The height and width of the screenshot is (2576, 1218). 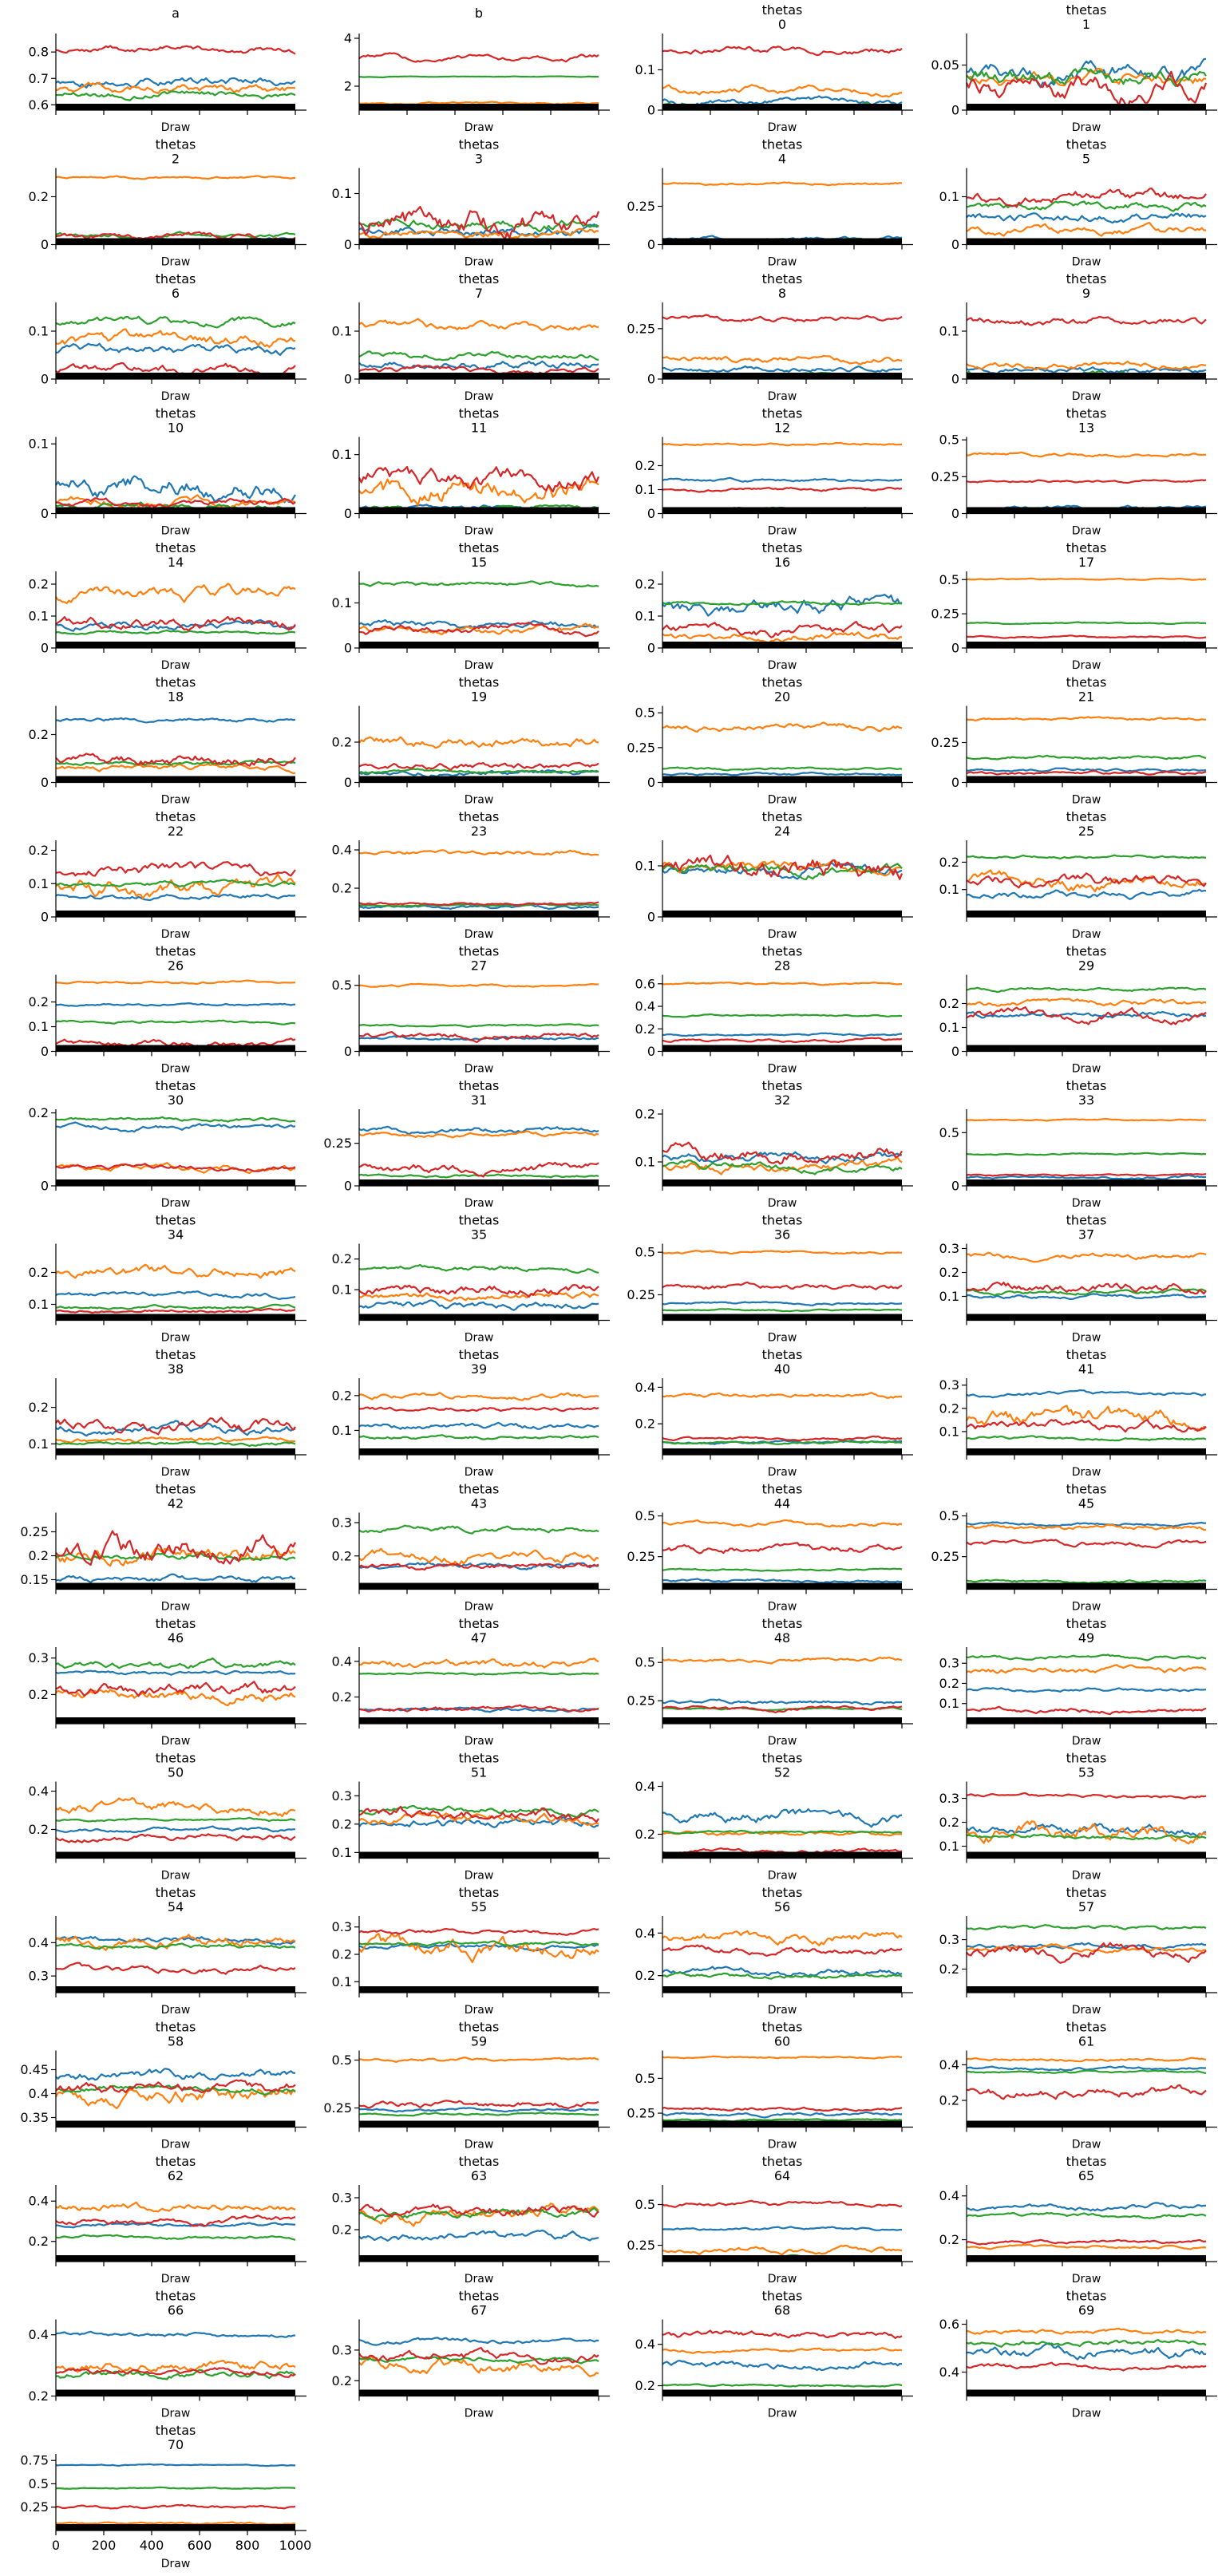 I want to click on panel-title-index: 44, so click(x=782, y=1503).